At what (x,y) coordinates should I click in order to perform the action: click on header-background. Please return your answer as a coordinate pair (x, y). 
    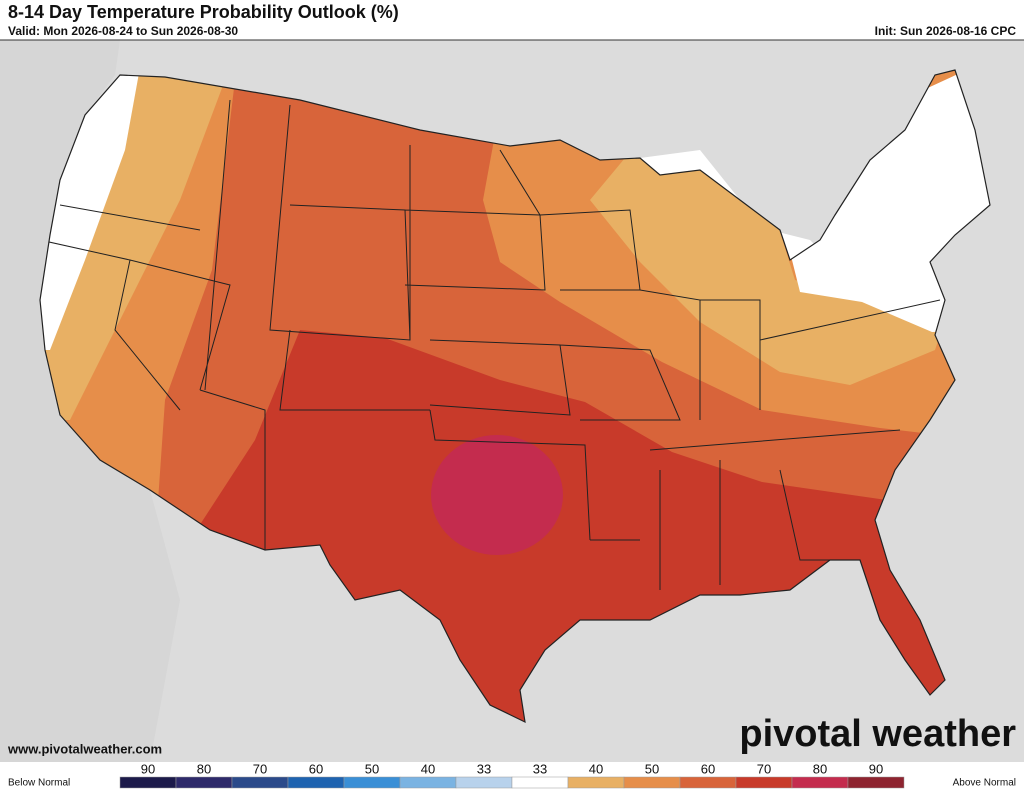
    Looking at the image, I should click on (512, 20).